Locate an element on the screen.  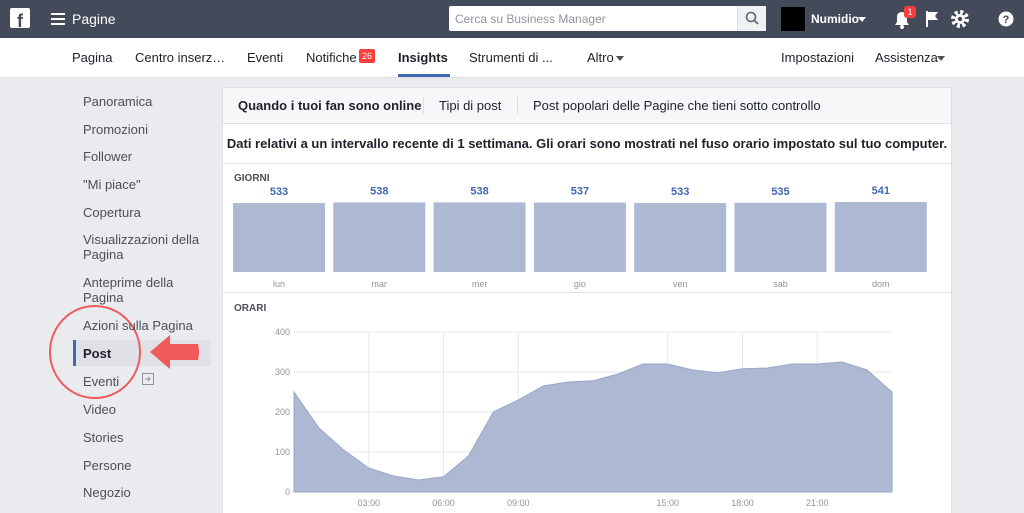
value-label: 541 is located at coordinates (881, 191).